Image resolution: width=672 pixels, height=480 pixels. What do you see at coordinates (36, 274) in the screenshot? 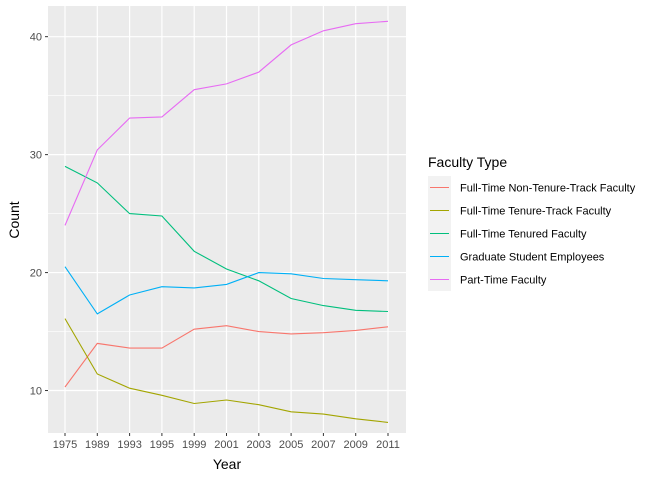
I see `y-tick-label: 20` at bounding box center [36, 274].